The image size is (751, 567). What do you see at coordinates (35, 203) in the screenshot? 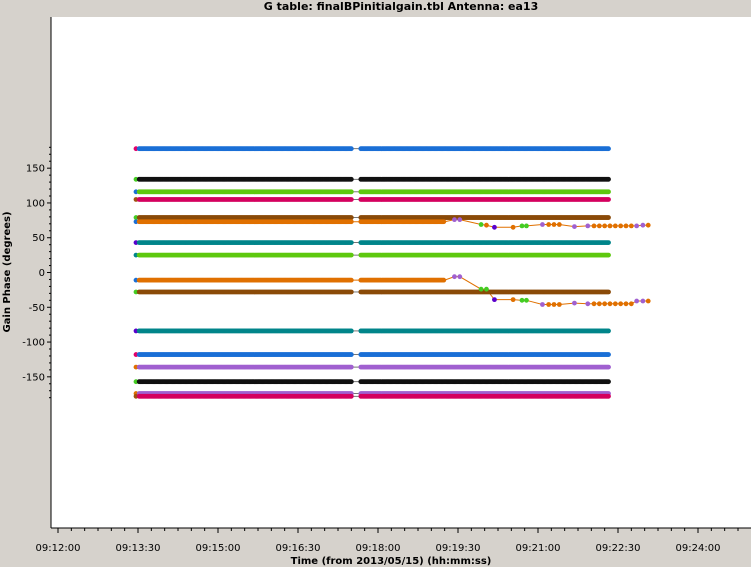
I see `y-tick-label: 100` at bounding box center [35, 203].